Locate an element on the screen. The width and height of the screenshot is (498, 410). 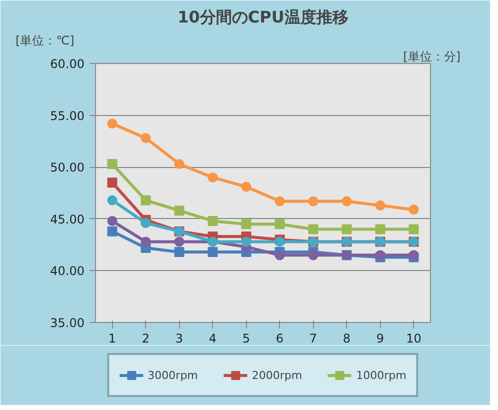
y-tick-label: 55.00 is located at coordinates (67, 115).